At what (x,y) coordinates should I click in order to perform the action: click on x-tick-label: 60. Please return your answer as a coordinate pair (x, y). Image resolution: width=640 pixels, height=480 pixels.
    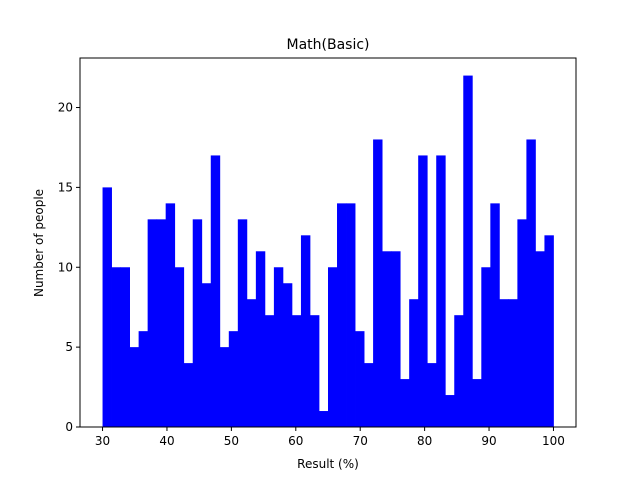
    Looking at the image, I should click on (295, 441).